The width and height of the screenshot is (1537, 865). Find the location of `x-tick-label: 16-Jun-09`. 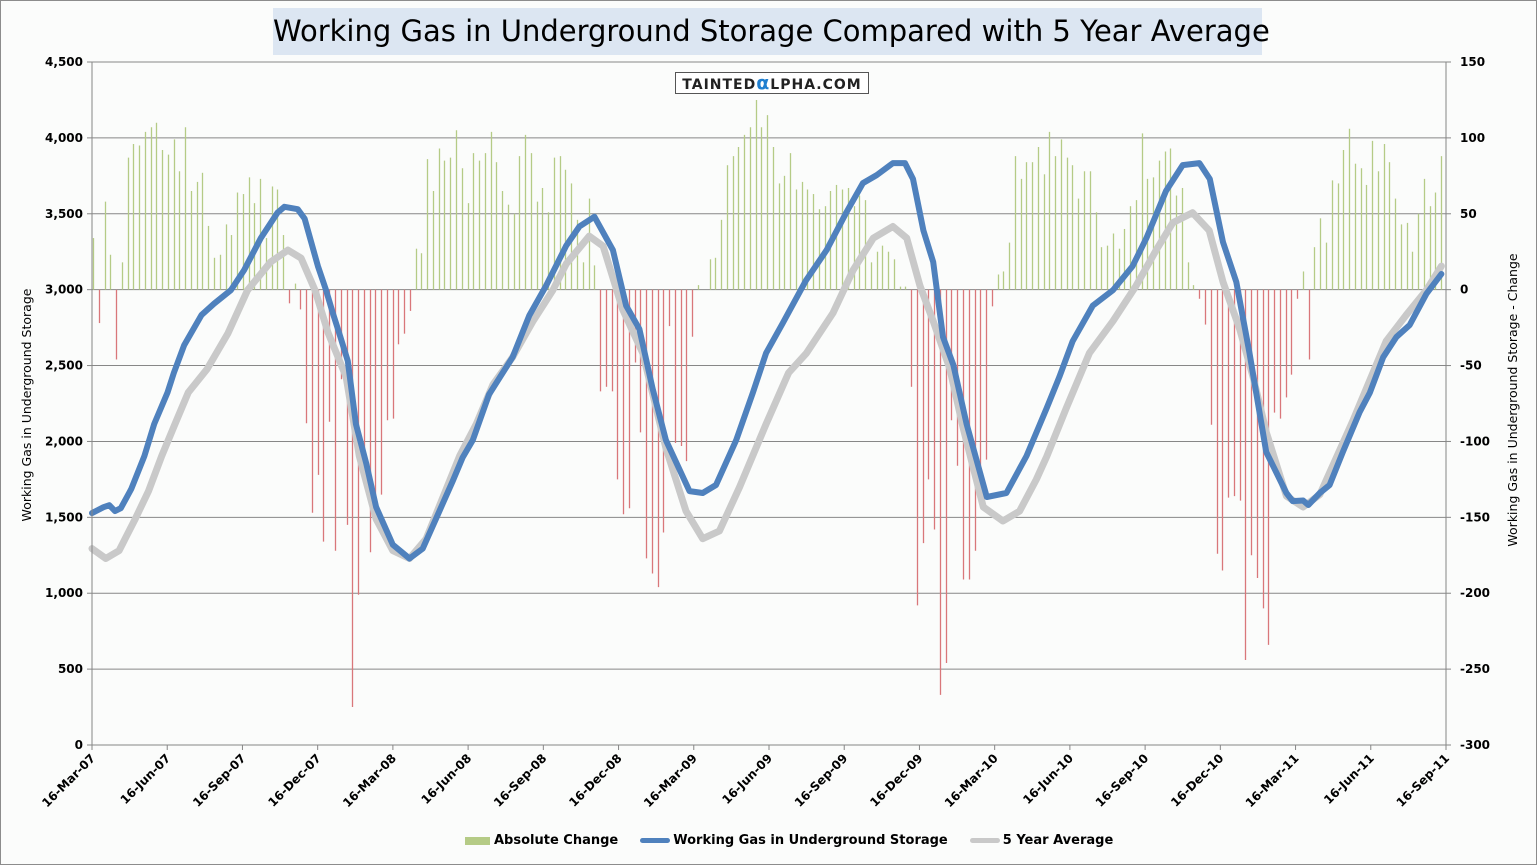

x-tick-label: 16-Jun-09 is located at coordinates (747, 779).